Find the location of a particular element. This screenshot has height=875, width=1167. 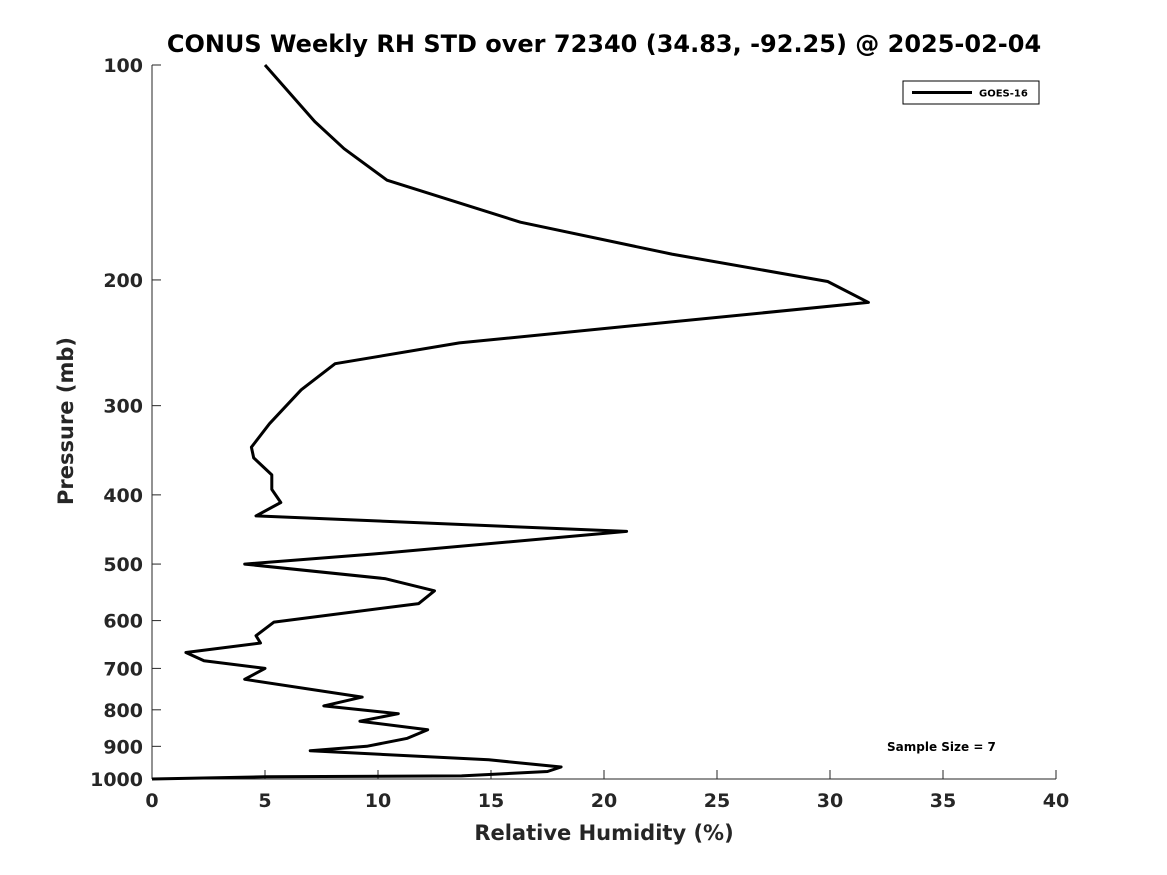

x-tick-label: 40 is located at coordinates (1056, 801).